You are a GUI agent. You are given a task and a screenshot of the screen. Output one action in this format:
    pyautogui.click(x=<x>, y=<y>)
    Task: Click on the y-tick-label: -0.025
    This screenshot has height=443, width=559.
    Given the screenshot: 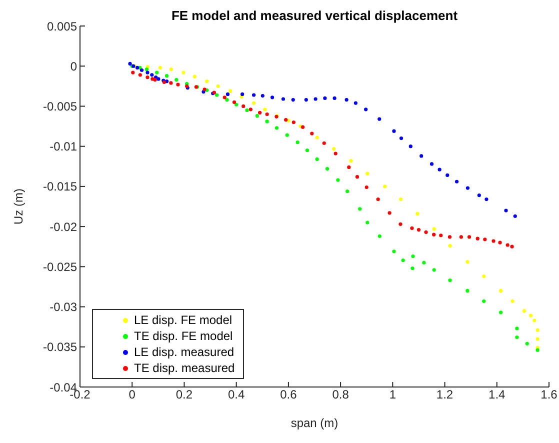 What is the action you would take?
    pyautogui.click(x=60, y=267)
    